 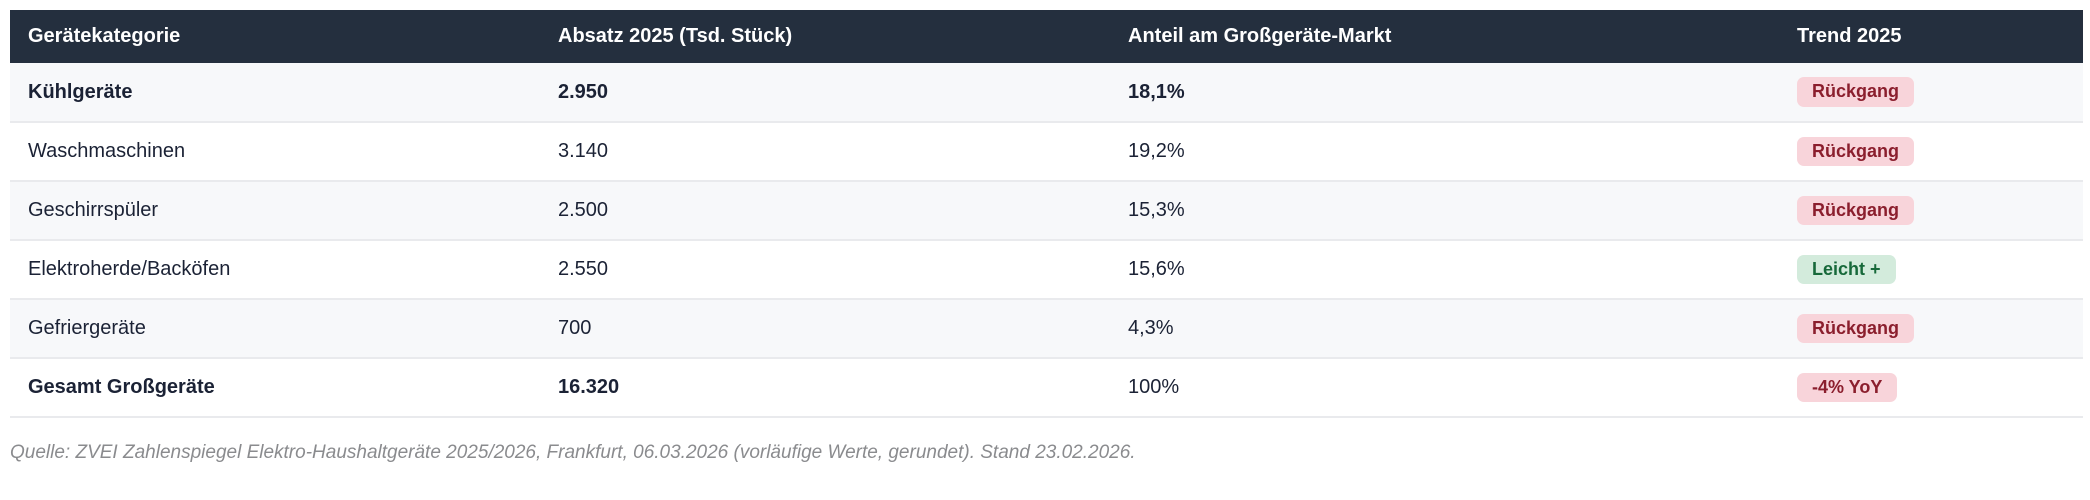 What do you see at coordinates (825, 36) in the screenshot?
I see `column-header-sales: Absatz 2025 (Tsd. Stück)` at bounding box center [825, 36].